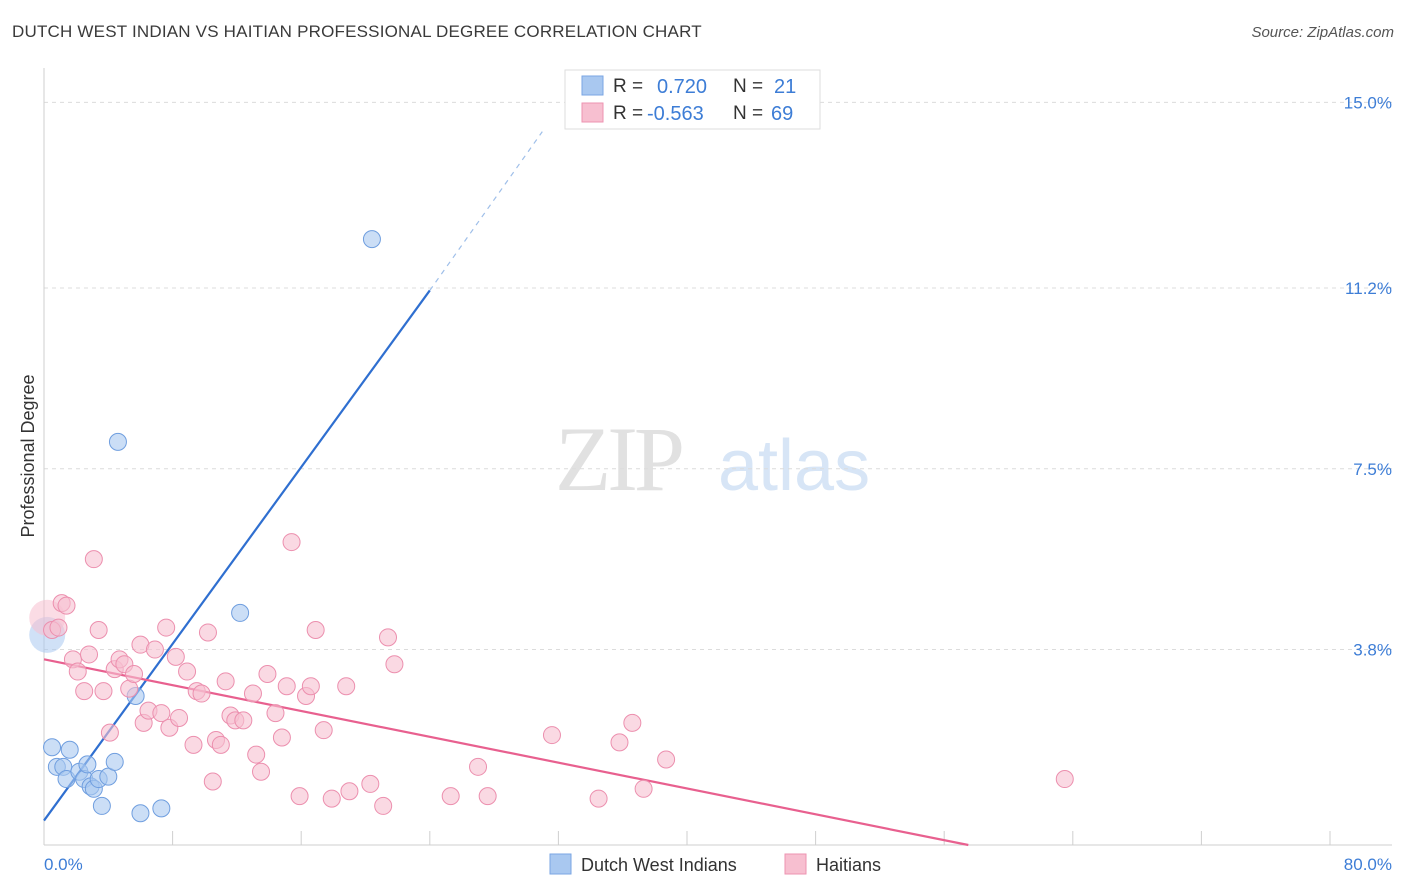  What do you see at coordinates (628, 86) in the screenshot?
I see `stats-r-label-dutch: R =` at bounding box center [628, 86].